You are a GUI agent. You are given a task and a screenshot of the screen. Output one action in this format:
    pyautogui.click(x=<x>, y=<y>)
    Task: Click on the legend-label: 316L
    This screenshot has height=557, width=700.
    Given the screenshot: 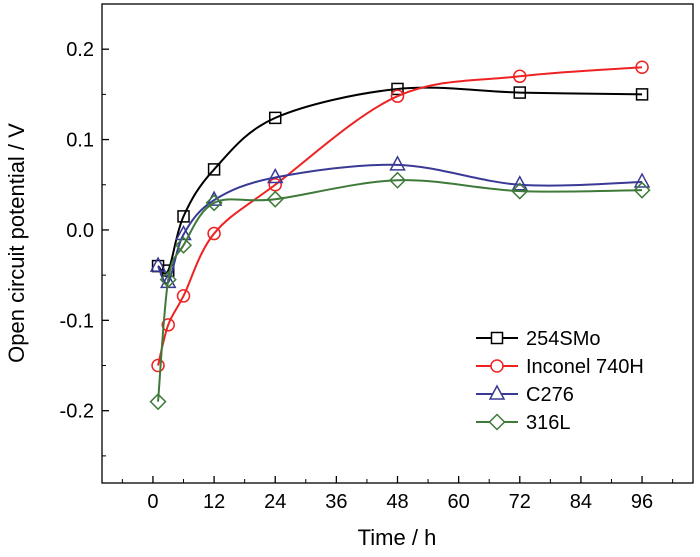 What is the action you would take?
    pyautogui.click(x=548, y=423)
    